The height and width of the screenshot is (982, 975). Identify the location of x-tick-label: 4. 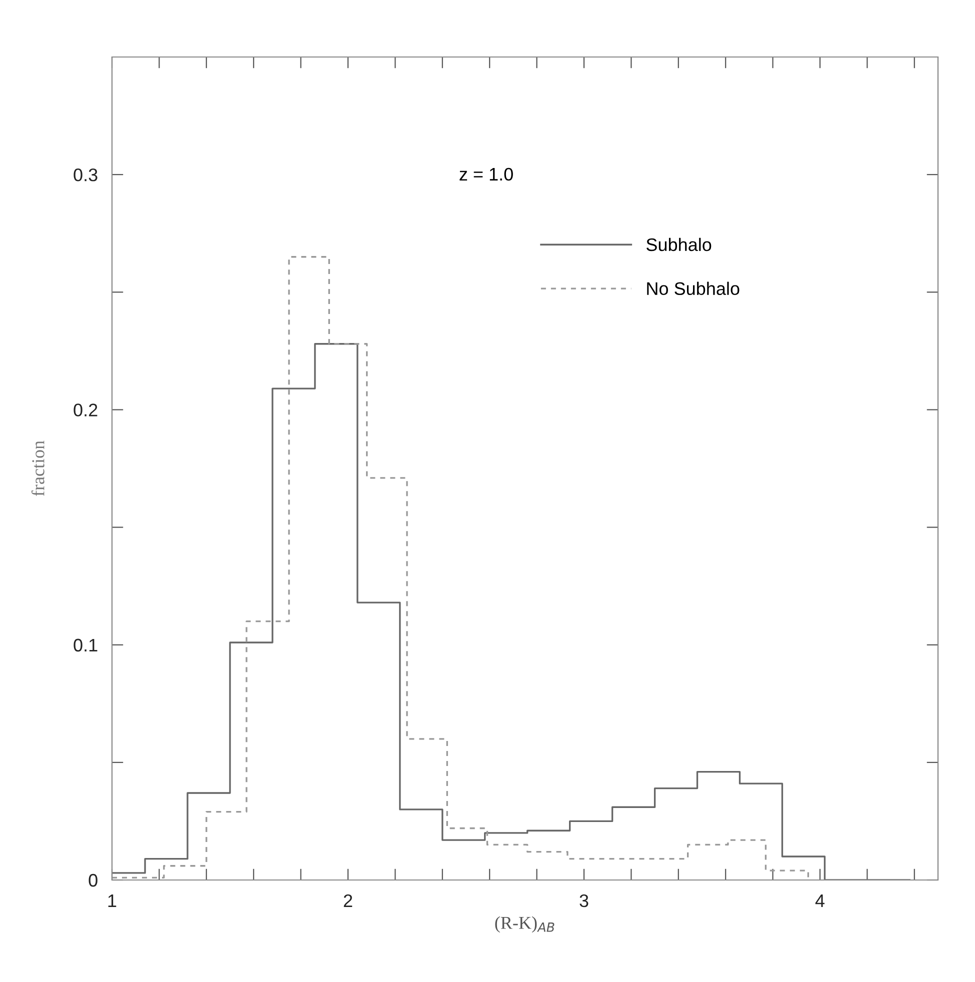
(819, 900).